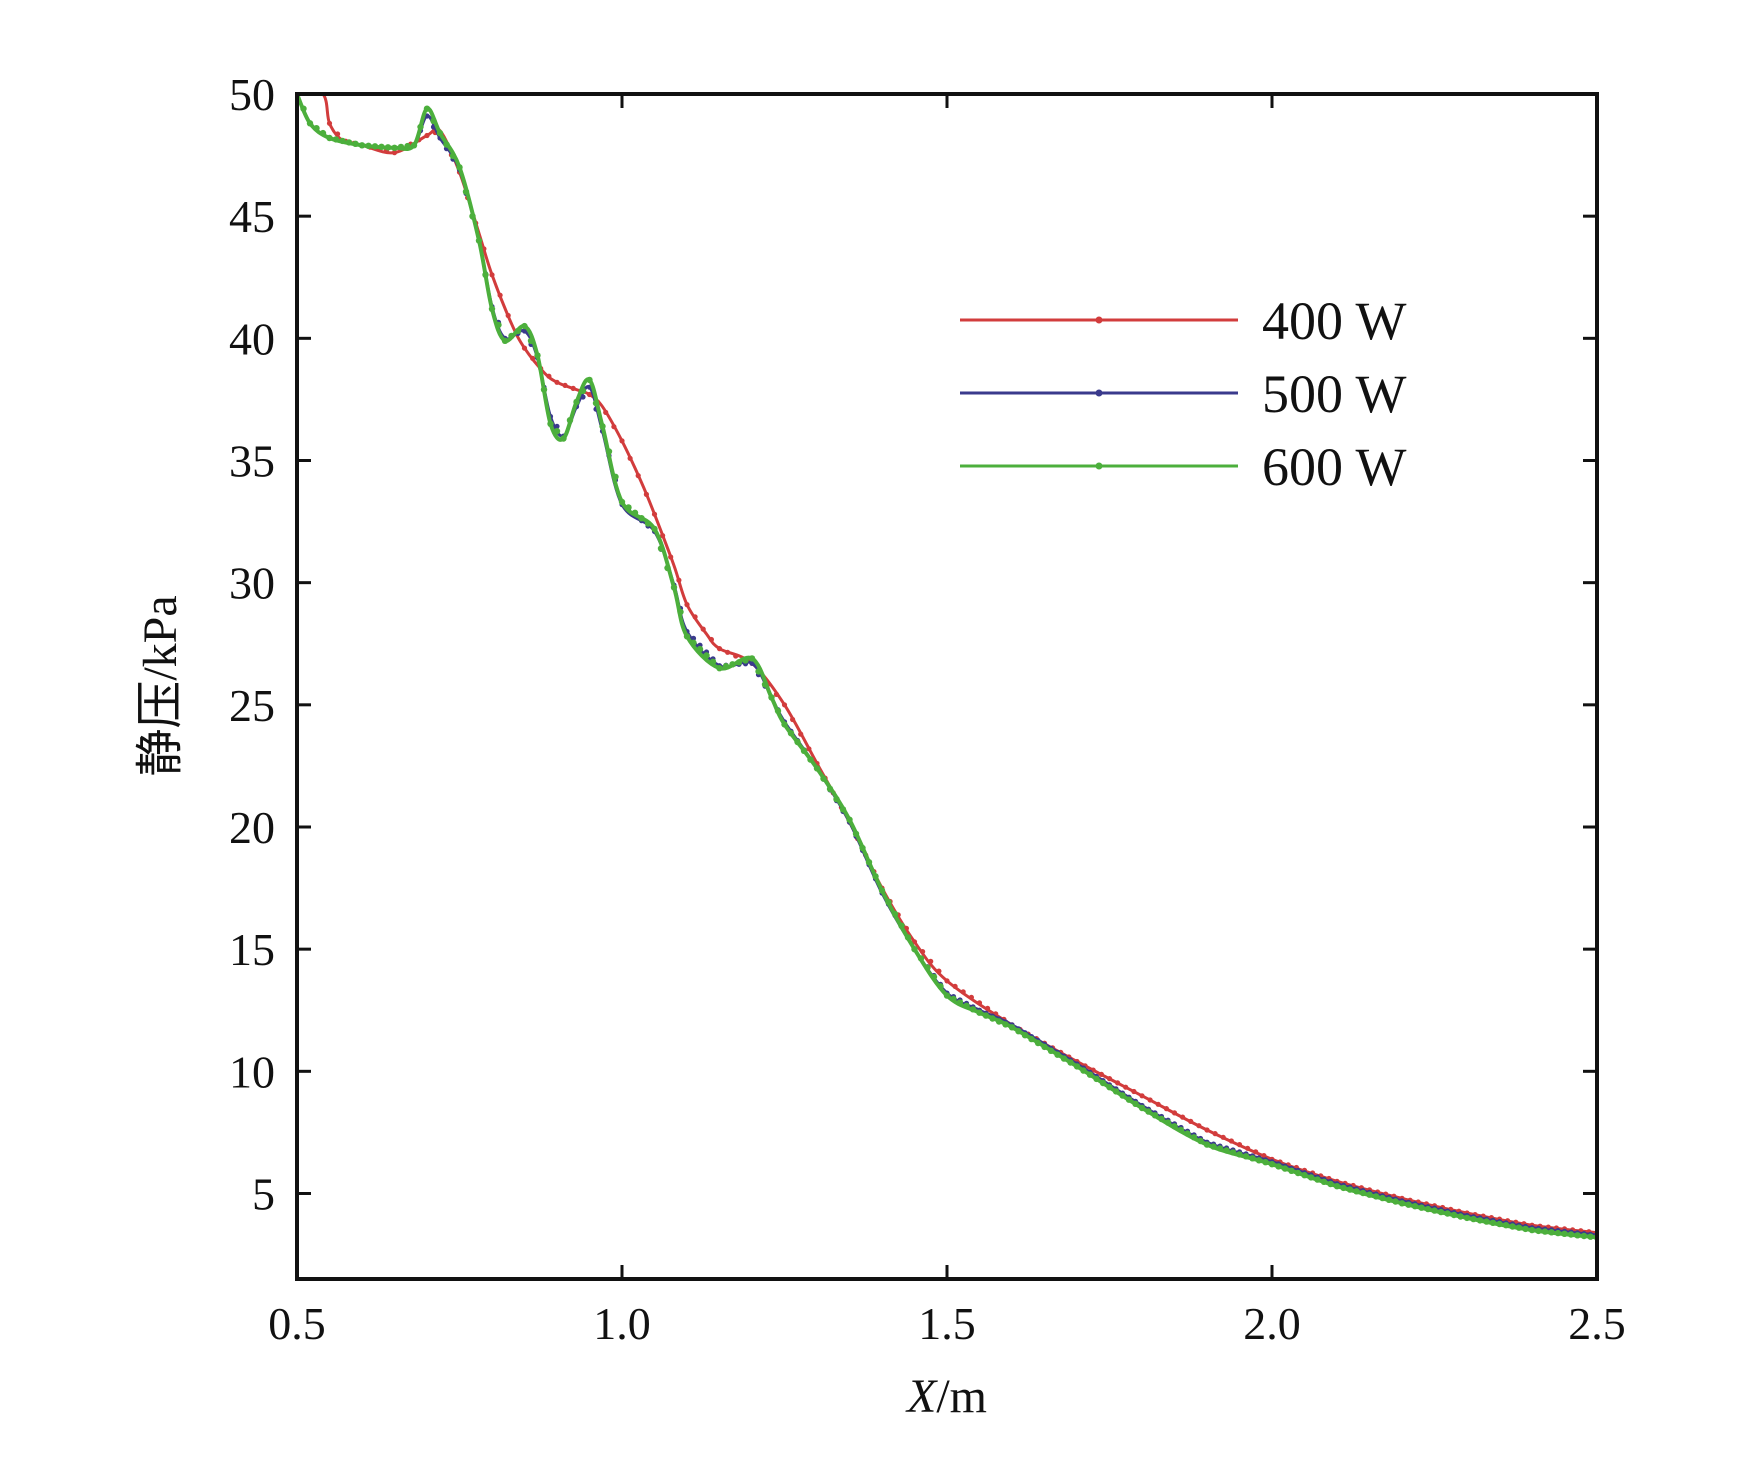 The image size is (1747, 1462). Describe the element at coordinates (252, 460) in the screenshot. I see `y-tick-label: 35` at that location.